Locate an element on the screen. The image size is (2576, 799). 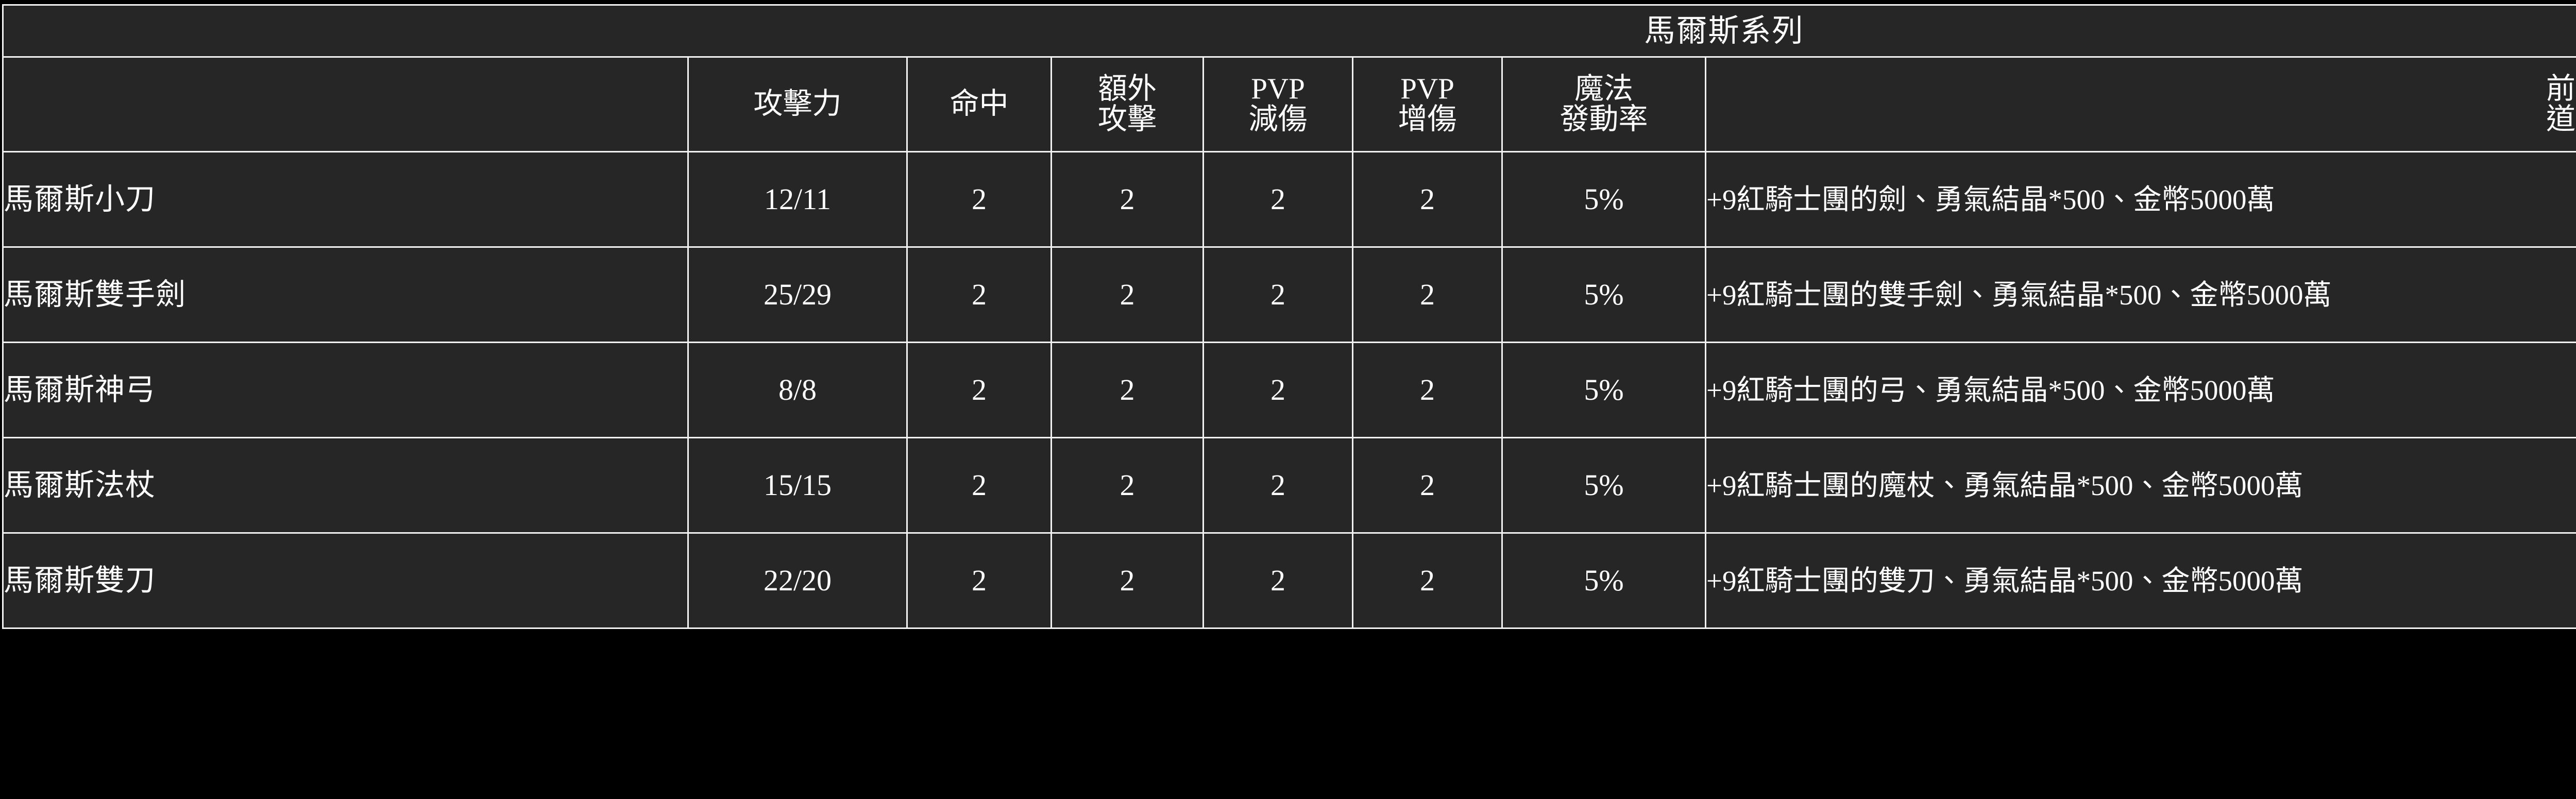
item-name: 馬爾斯法杖 is located at coordinates (345, 485).